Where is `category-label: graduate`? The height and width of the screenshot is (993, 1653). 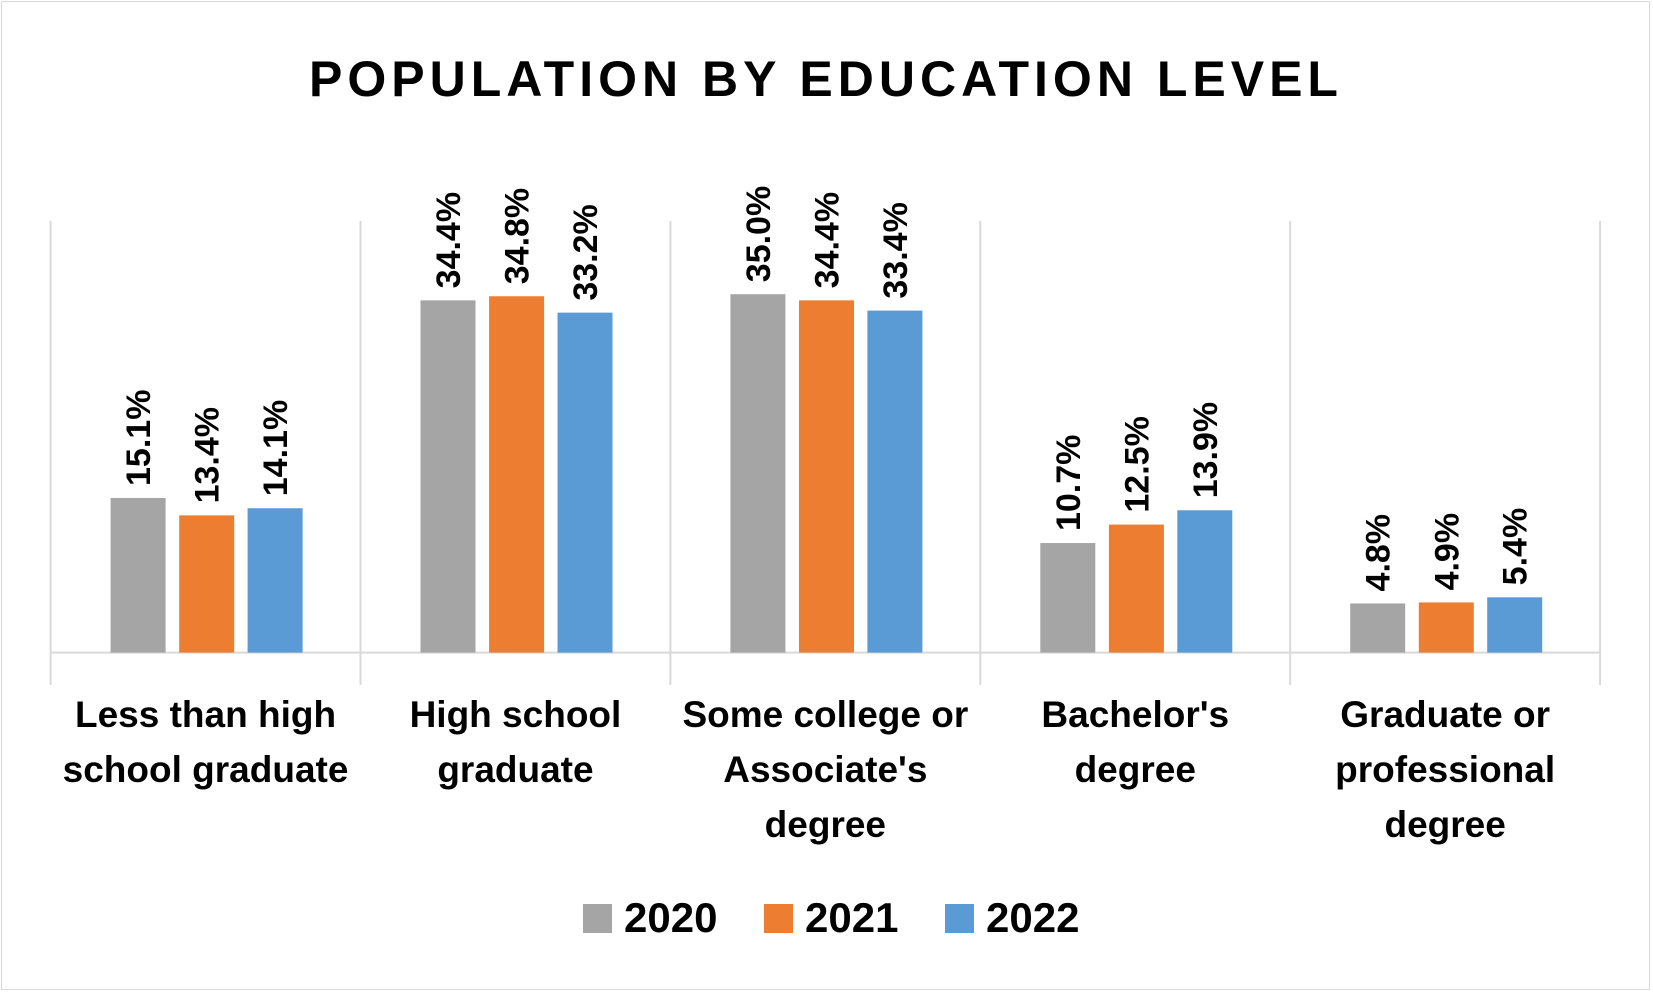 category-label: graduate is located at coordinates (515, 769).